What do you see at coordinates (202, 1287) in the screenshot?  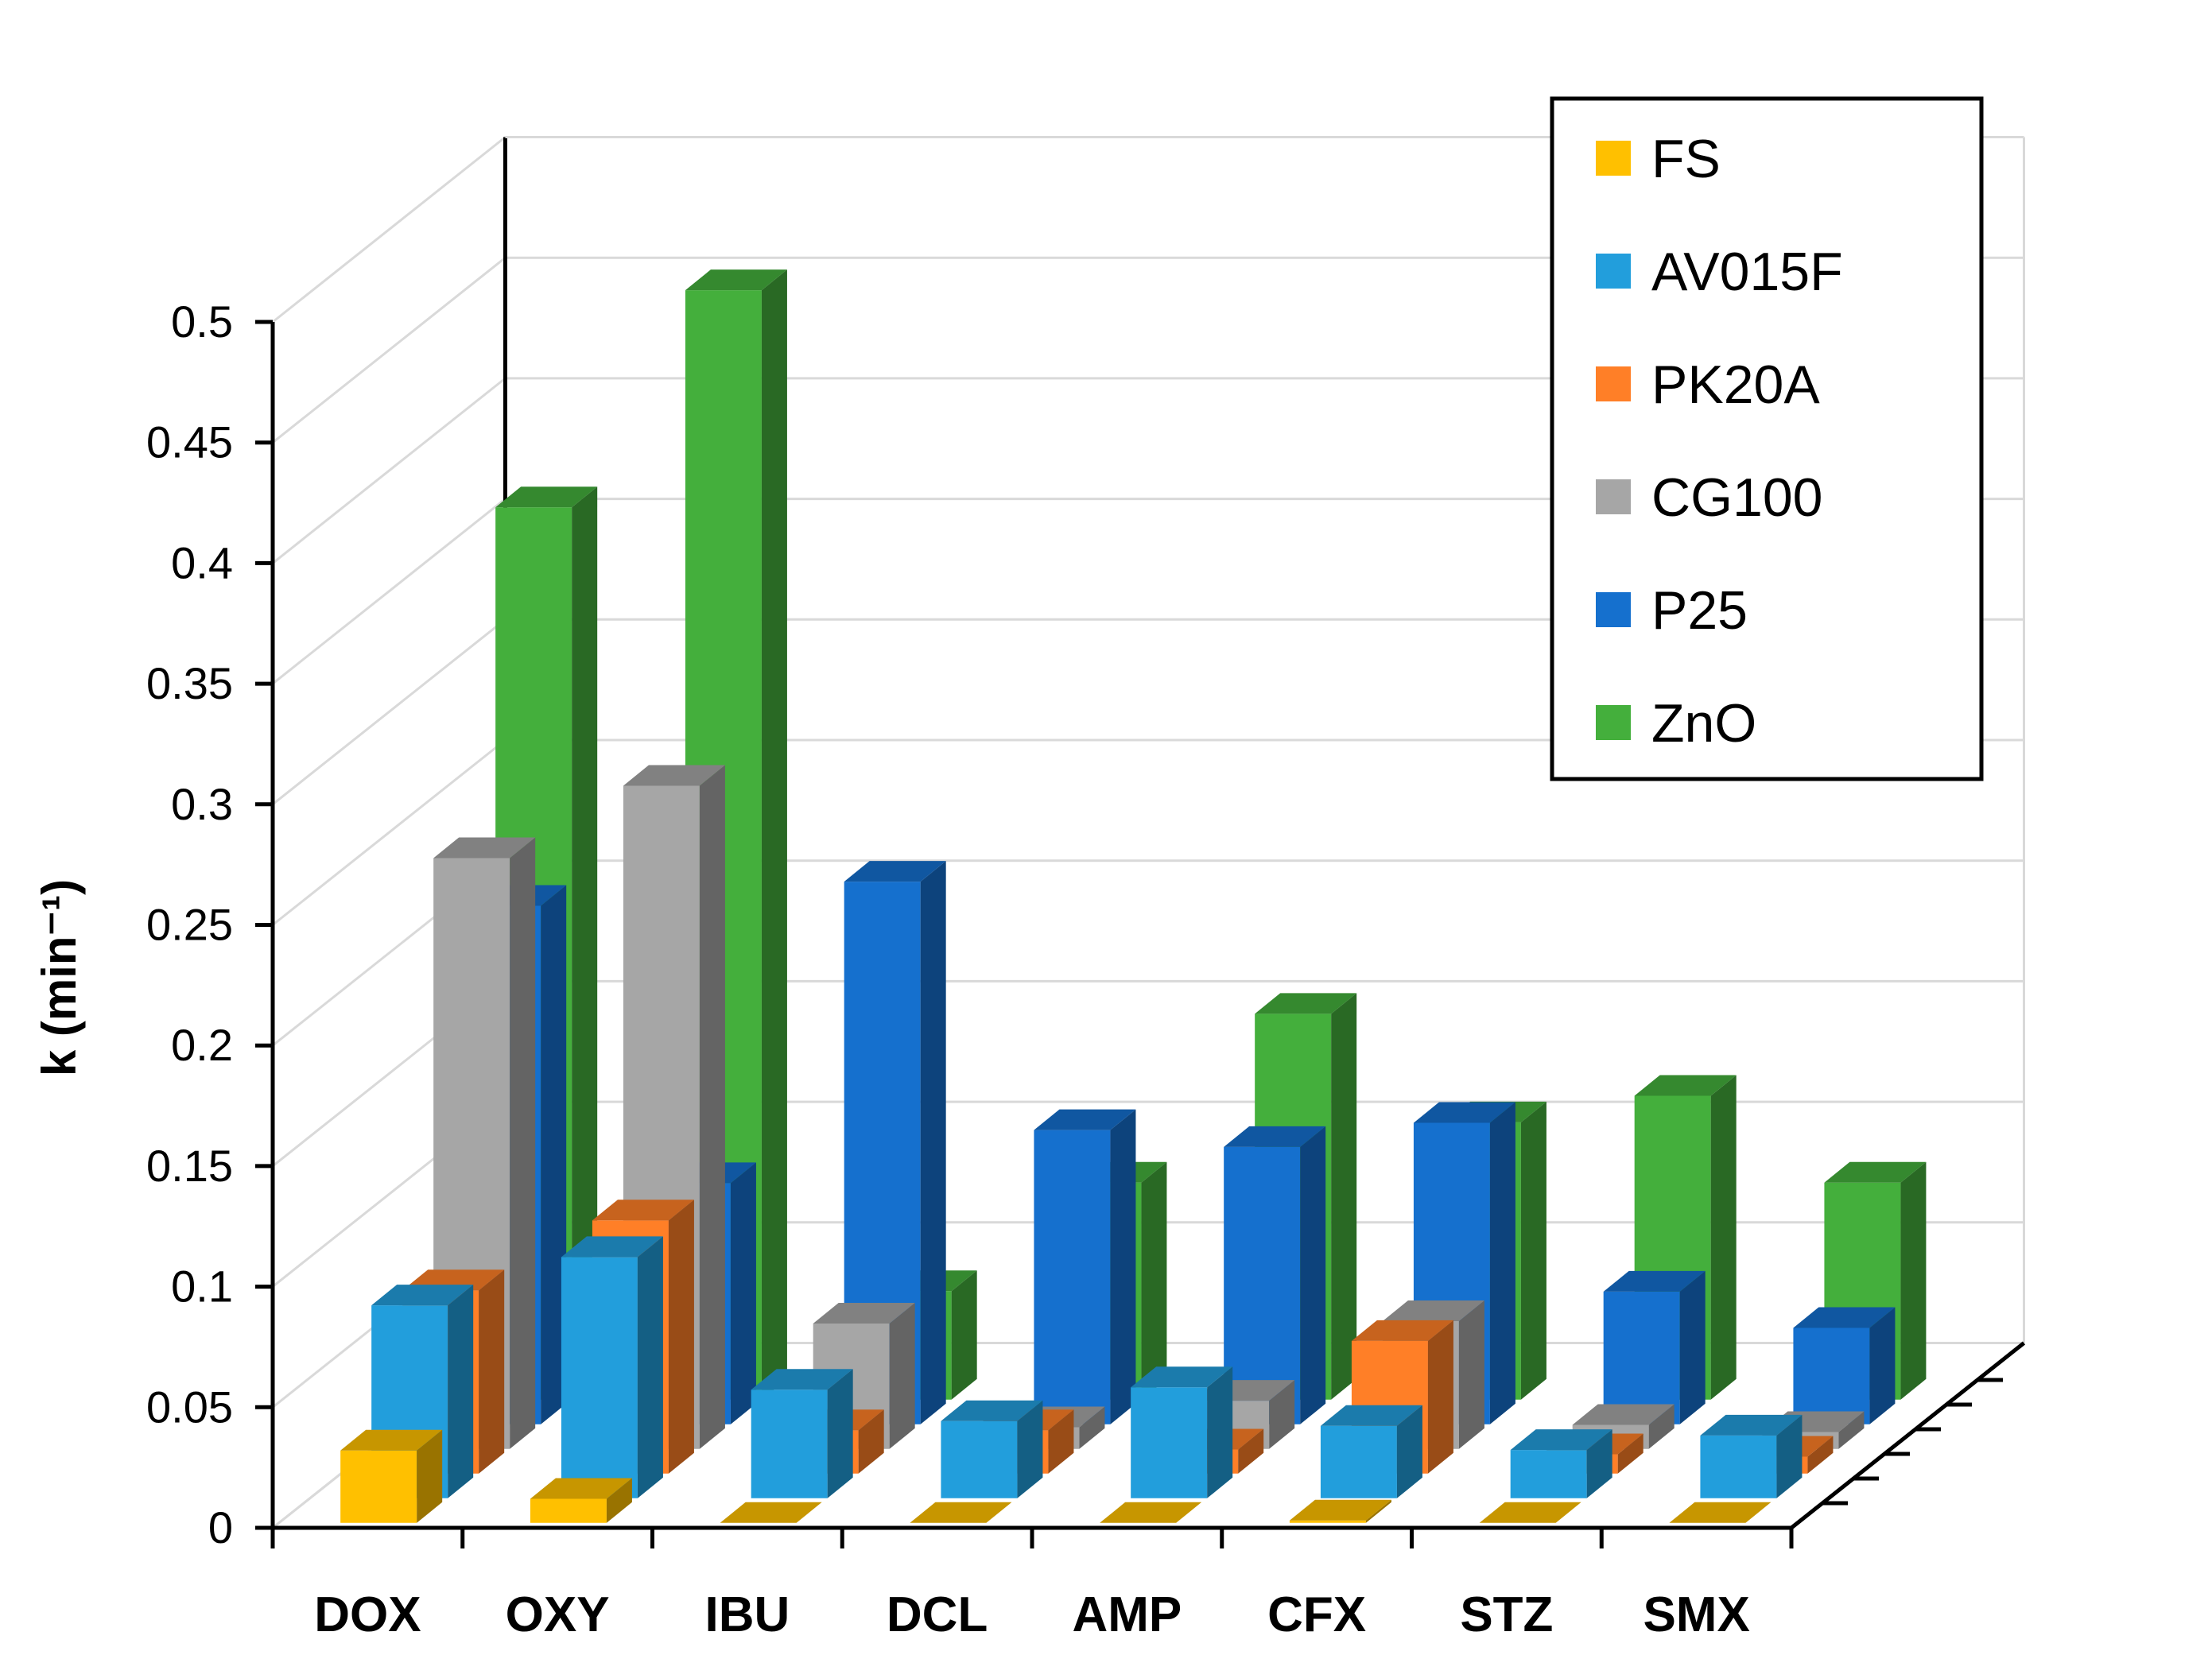 I see `y-tick-label: 0.1` at bounding box center [202, 1287].